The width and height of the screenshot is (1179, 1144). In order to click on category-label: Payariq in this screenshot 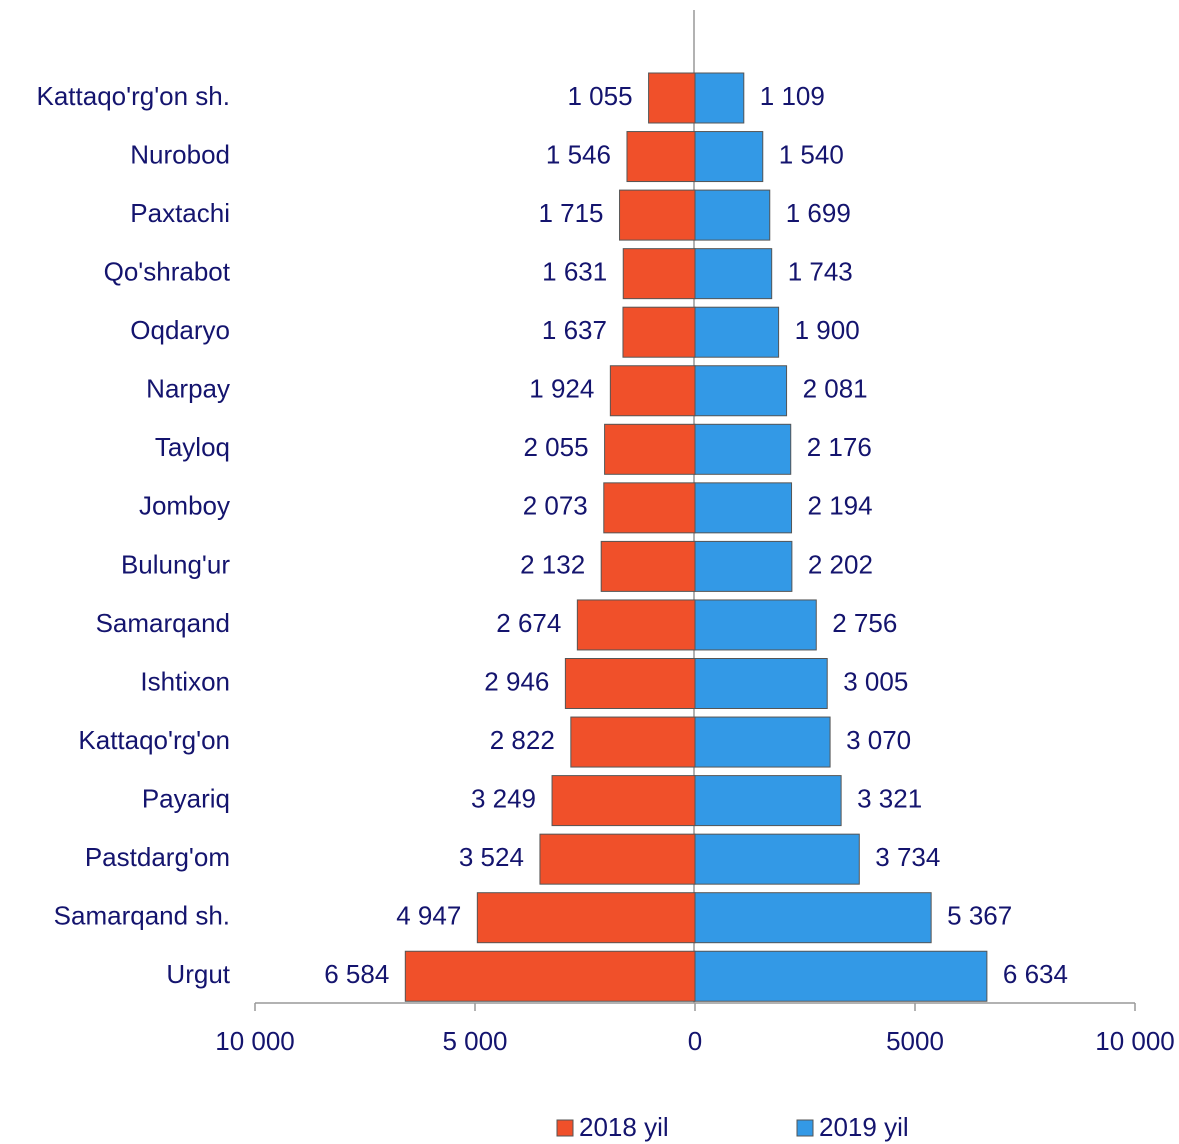, I will do `click(186, 798)`.